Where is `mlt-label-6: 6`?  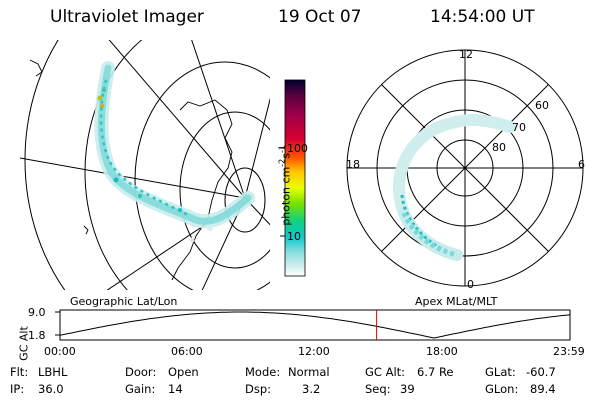
mlt-label-6: 6 is located at coordinates (581, 164).